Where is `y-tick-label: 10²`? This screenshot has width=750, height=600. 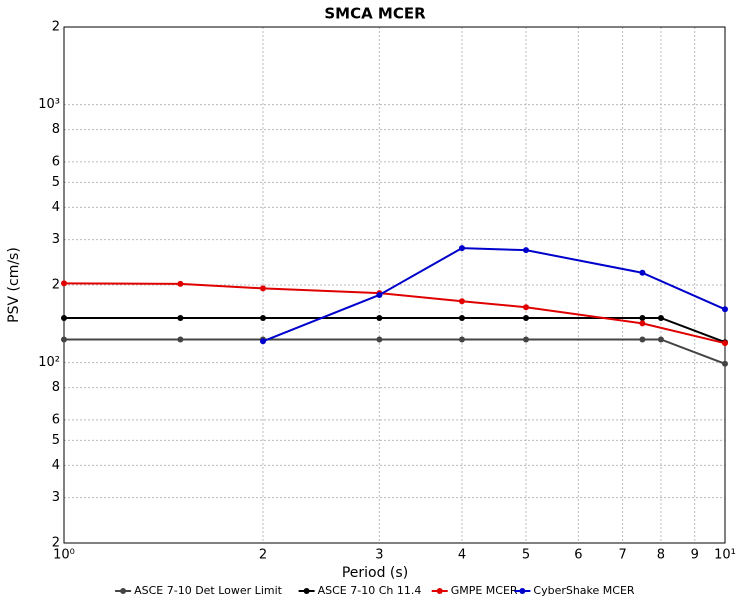
y-tick-label: 10² is located at coordinates (49, 362).